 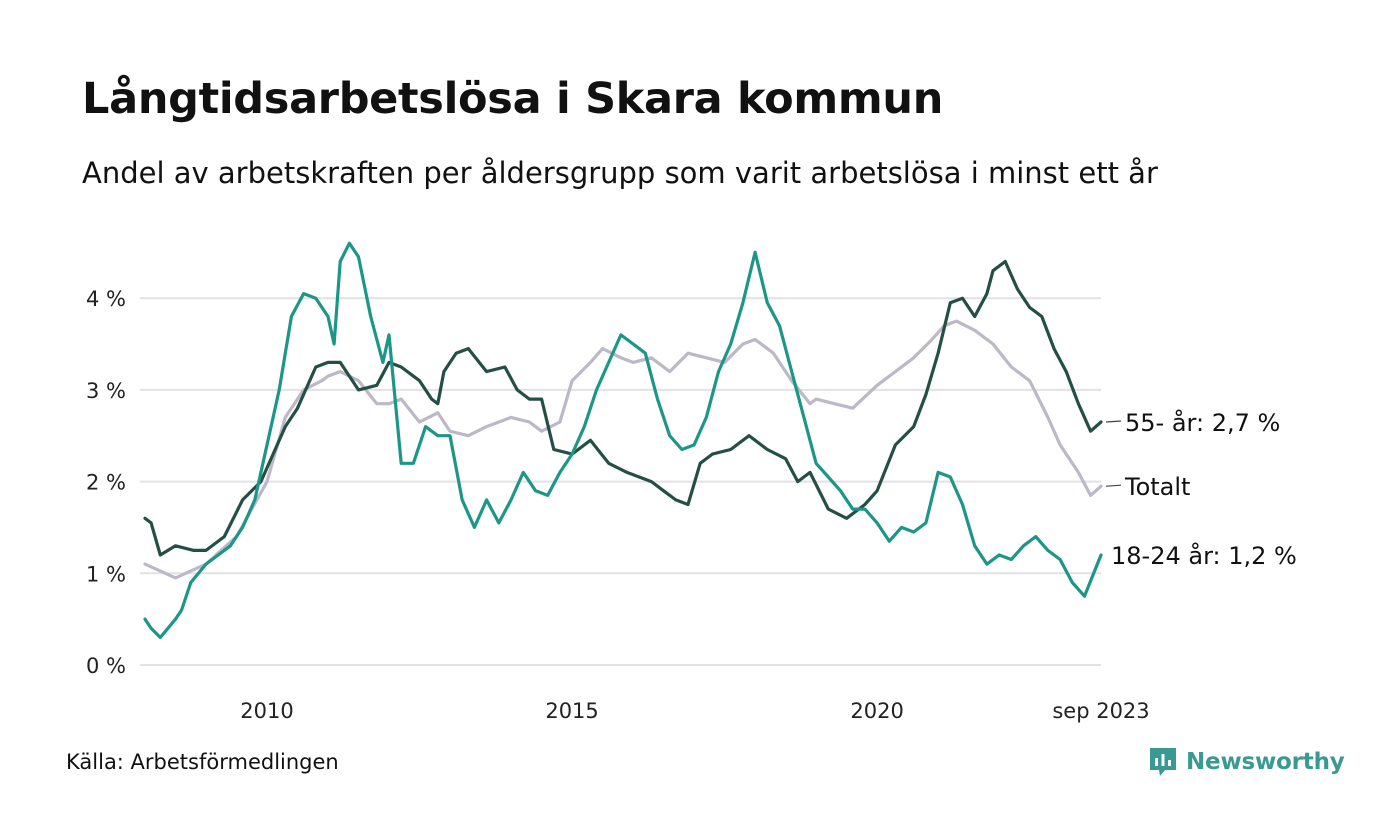 I want to click on series-label-55-r: 55- år: 2,7 %, so click(x=1202, y=422).